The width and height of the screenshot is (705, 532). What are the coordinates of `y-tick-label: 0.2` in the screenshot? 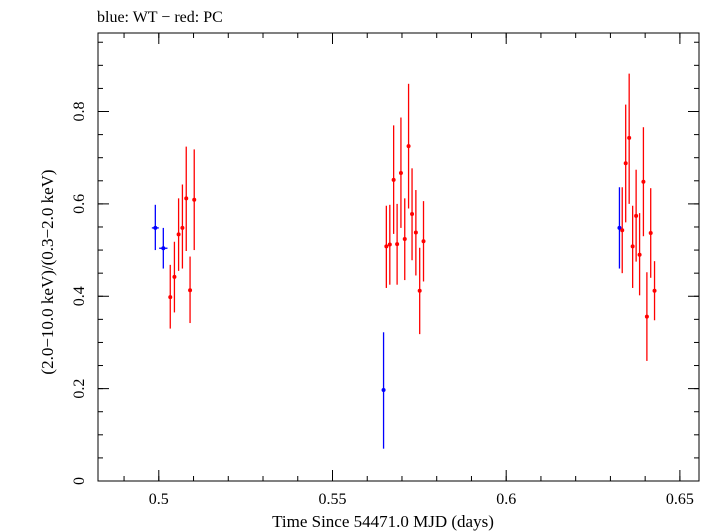 It's located at (79, 389).